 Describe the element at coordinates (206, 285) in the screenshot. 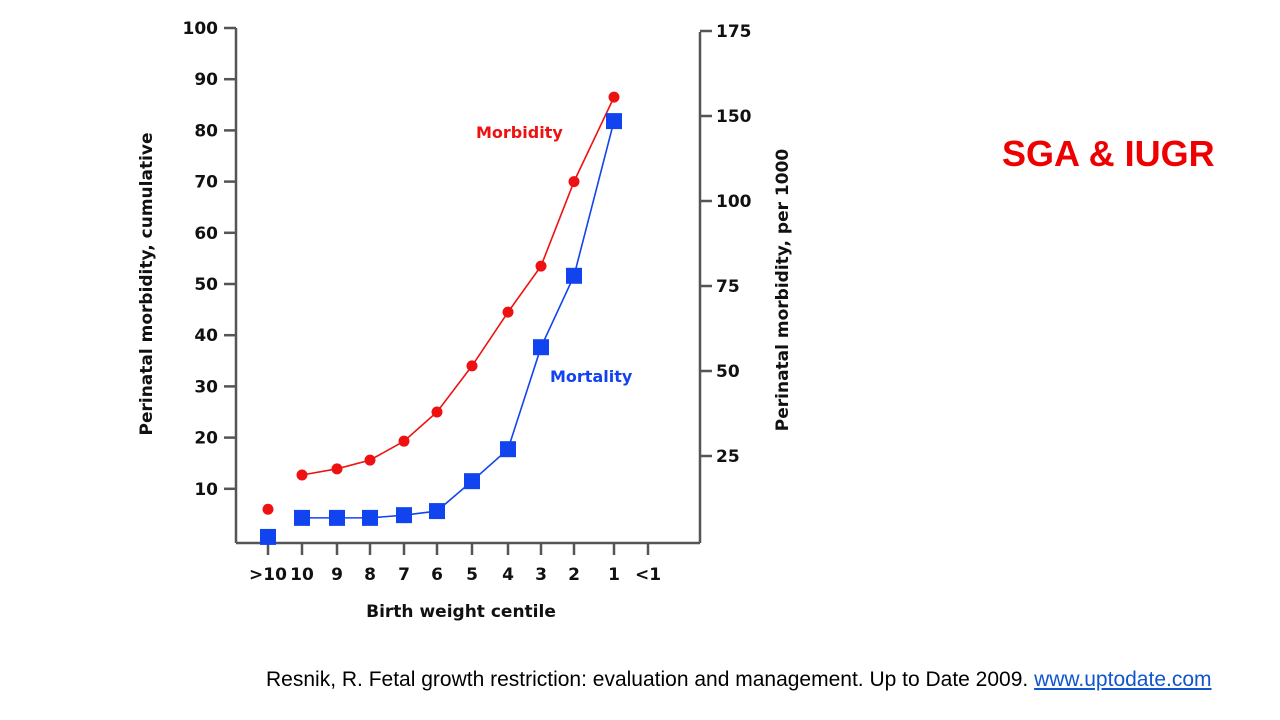

I see `left-tick-label: 50` at that location.